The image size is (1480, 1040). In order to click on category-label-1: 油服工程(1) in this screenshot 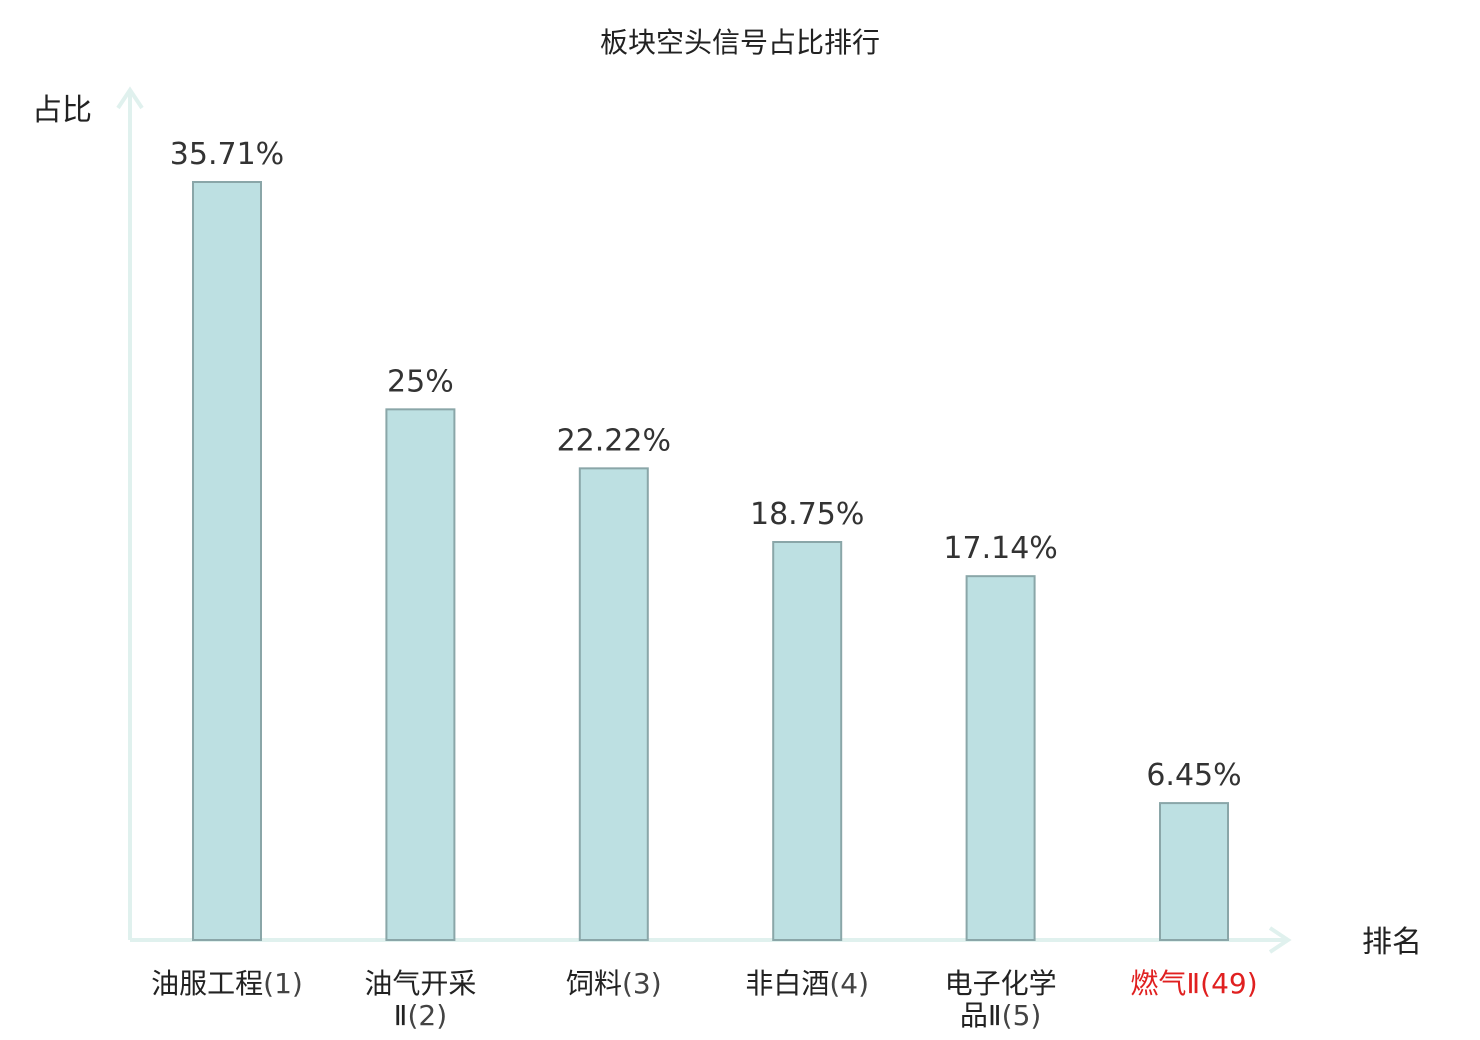, I will do `click(227, 983)`.